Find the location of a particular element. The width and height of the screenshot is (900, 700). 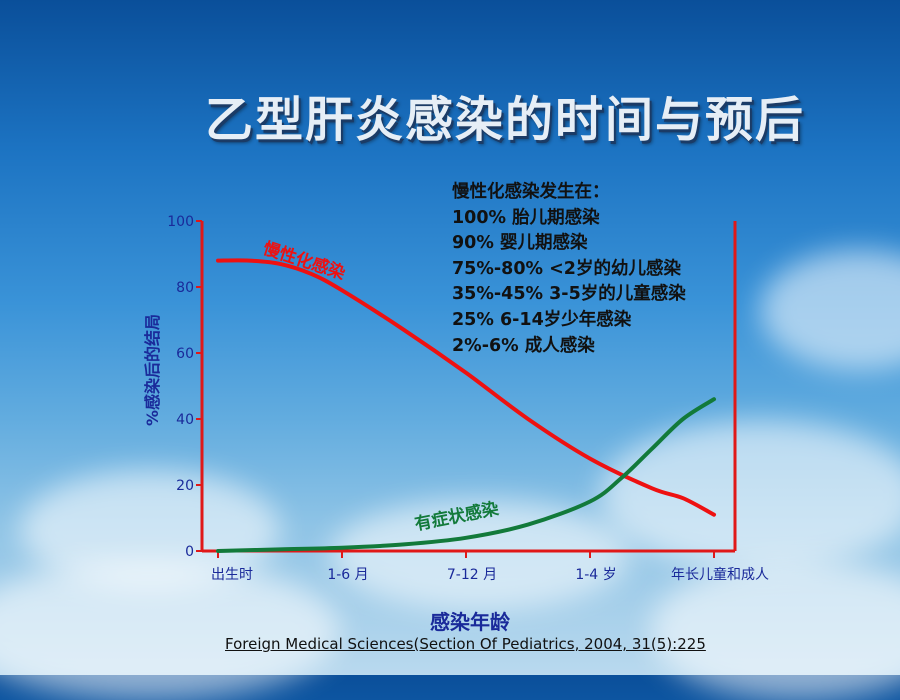

x-tick-label: 1-6 月 is located at coordinates (347, 575).